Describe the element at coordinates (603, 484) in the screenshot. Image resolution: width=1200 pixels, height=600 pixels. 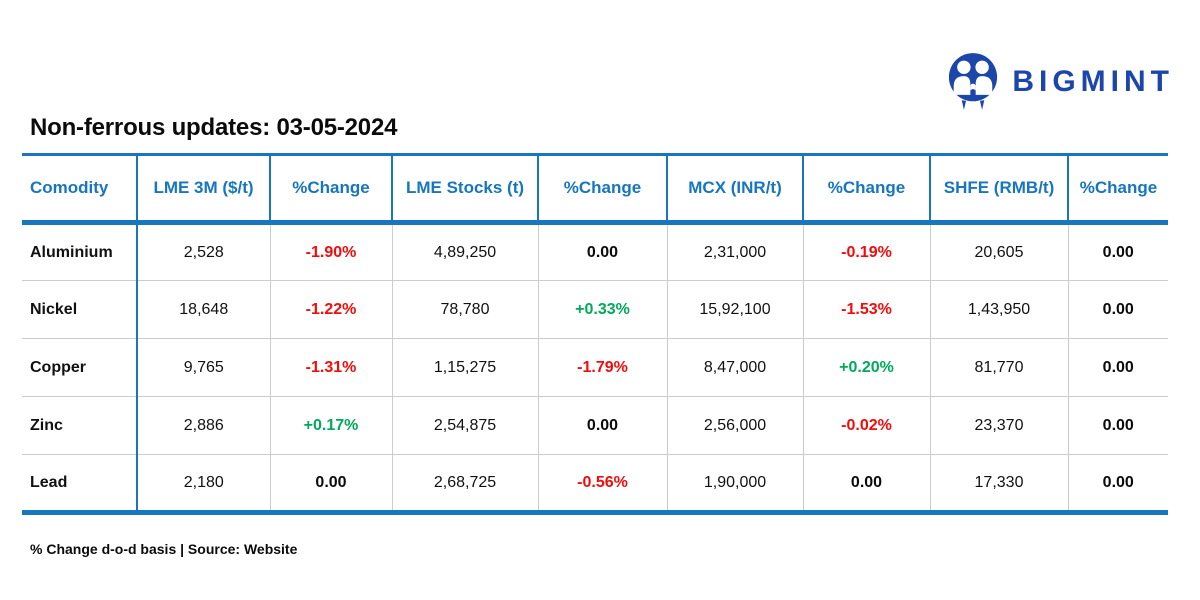
I see `change-cell: -0.56%` at that location.